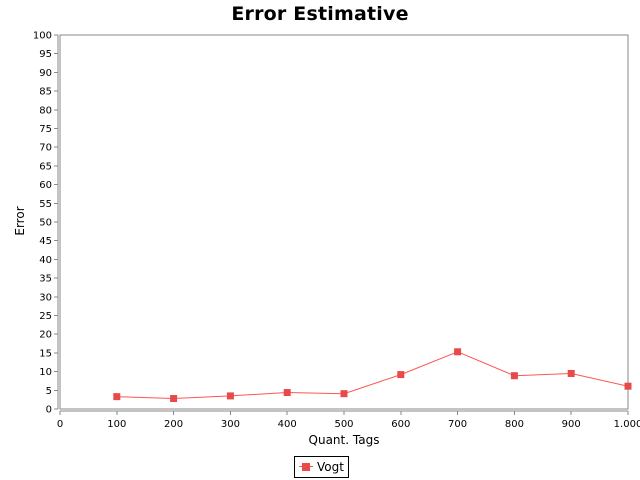 This screenshot has height=480, width=640. What do you see at coordinates (45, 110) in the screenshot?
I see `y-tick-label: 80` at bounding box center [45, 110].